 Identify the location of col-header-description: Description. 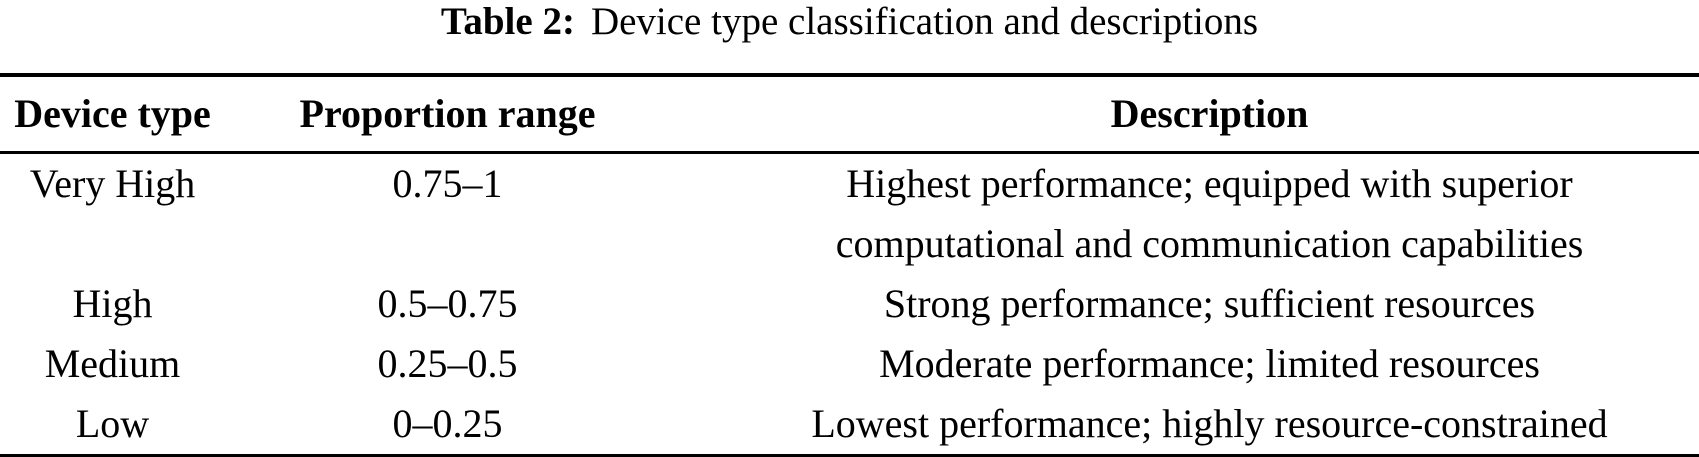
(1184, 114).